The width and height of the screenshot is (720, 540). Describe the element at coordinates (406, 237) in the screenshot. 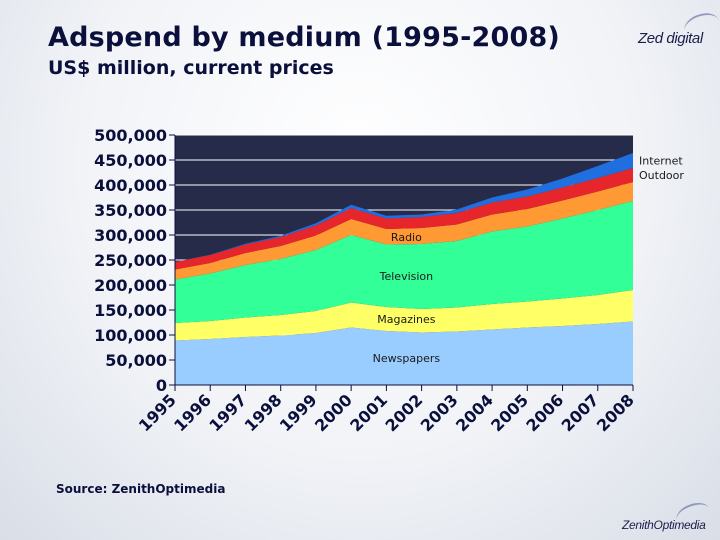

I see `series-label-radio: Radio` at that location.